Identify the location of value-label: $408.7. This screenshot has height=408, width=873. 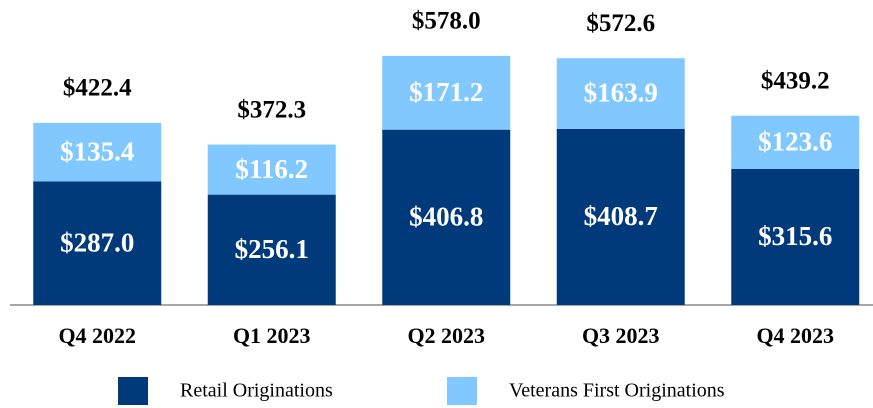
(621, 216).